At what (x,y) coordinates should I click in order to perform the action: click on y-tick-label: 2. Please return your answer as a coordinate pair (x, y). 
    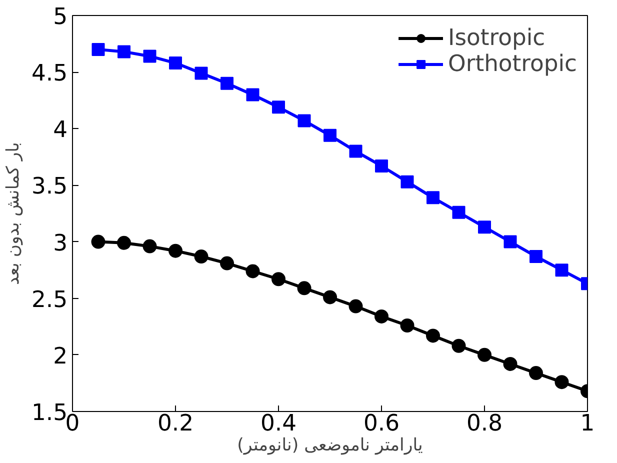
    Looking at the image, I should click on (60, 356).